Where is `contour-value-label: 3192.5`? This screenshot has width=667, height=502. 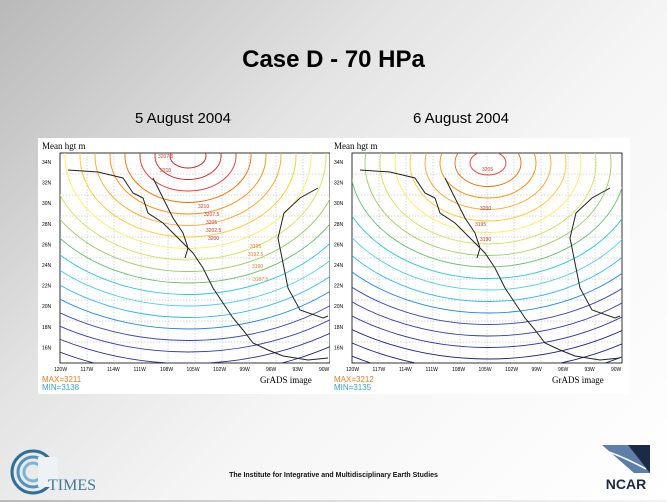 contour-value-label: 3192.5 is located at coordinates (256, 255).